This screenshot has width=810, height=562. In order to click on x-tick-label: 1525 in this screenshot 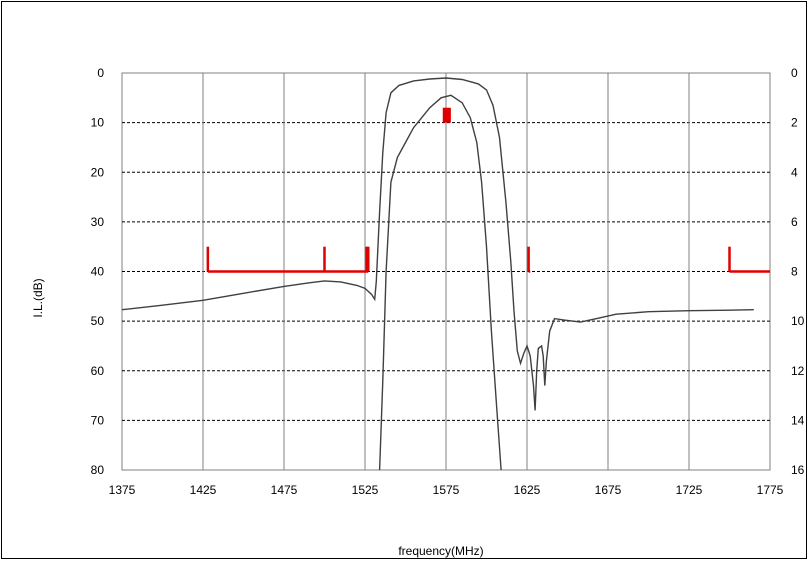, I will do `click(365, 490)`.